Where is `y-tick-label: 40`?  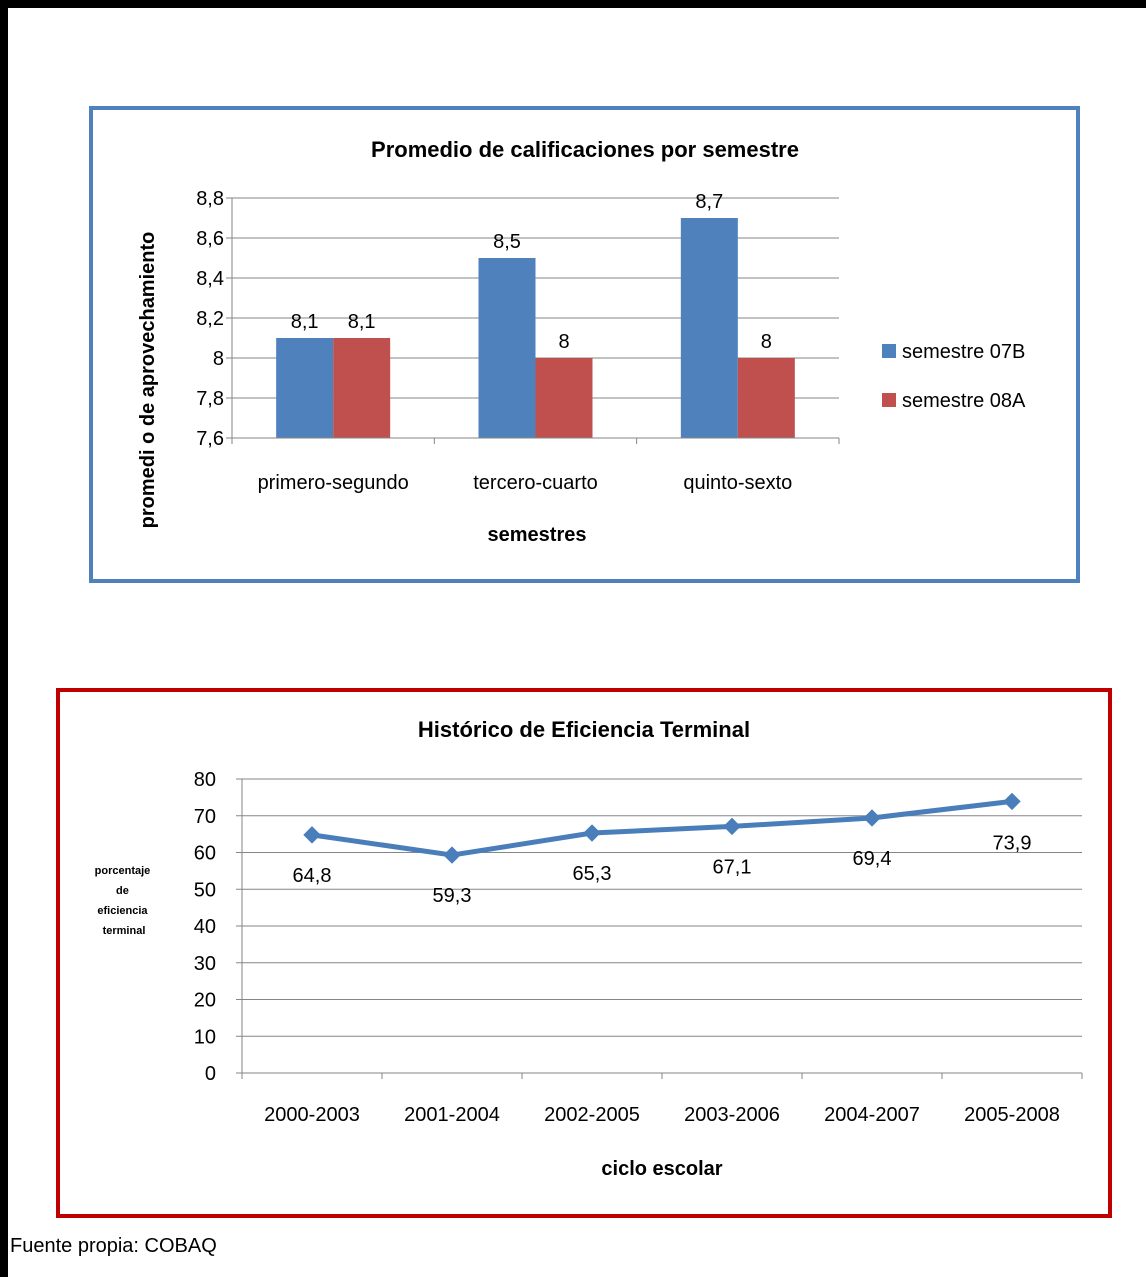
y-tick-label: 40 is located at coordinates (205, 927).